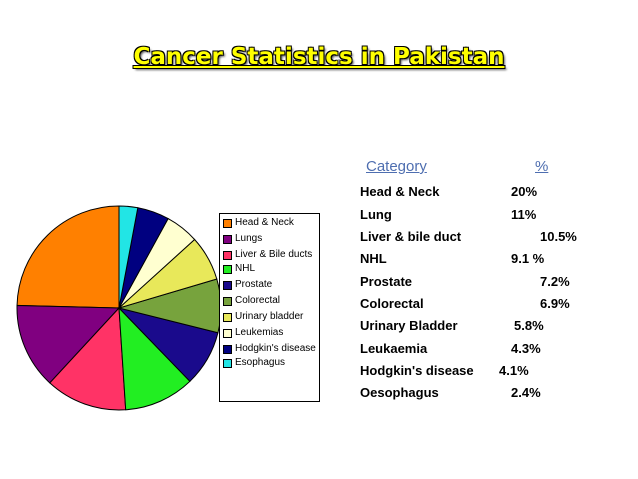 This screenshot has height=479, width=638. Describe the element at coordinates (245, 268) in the screenshot. I see `legend-label: NHL` at that location.